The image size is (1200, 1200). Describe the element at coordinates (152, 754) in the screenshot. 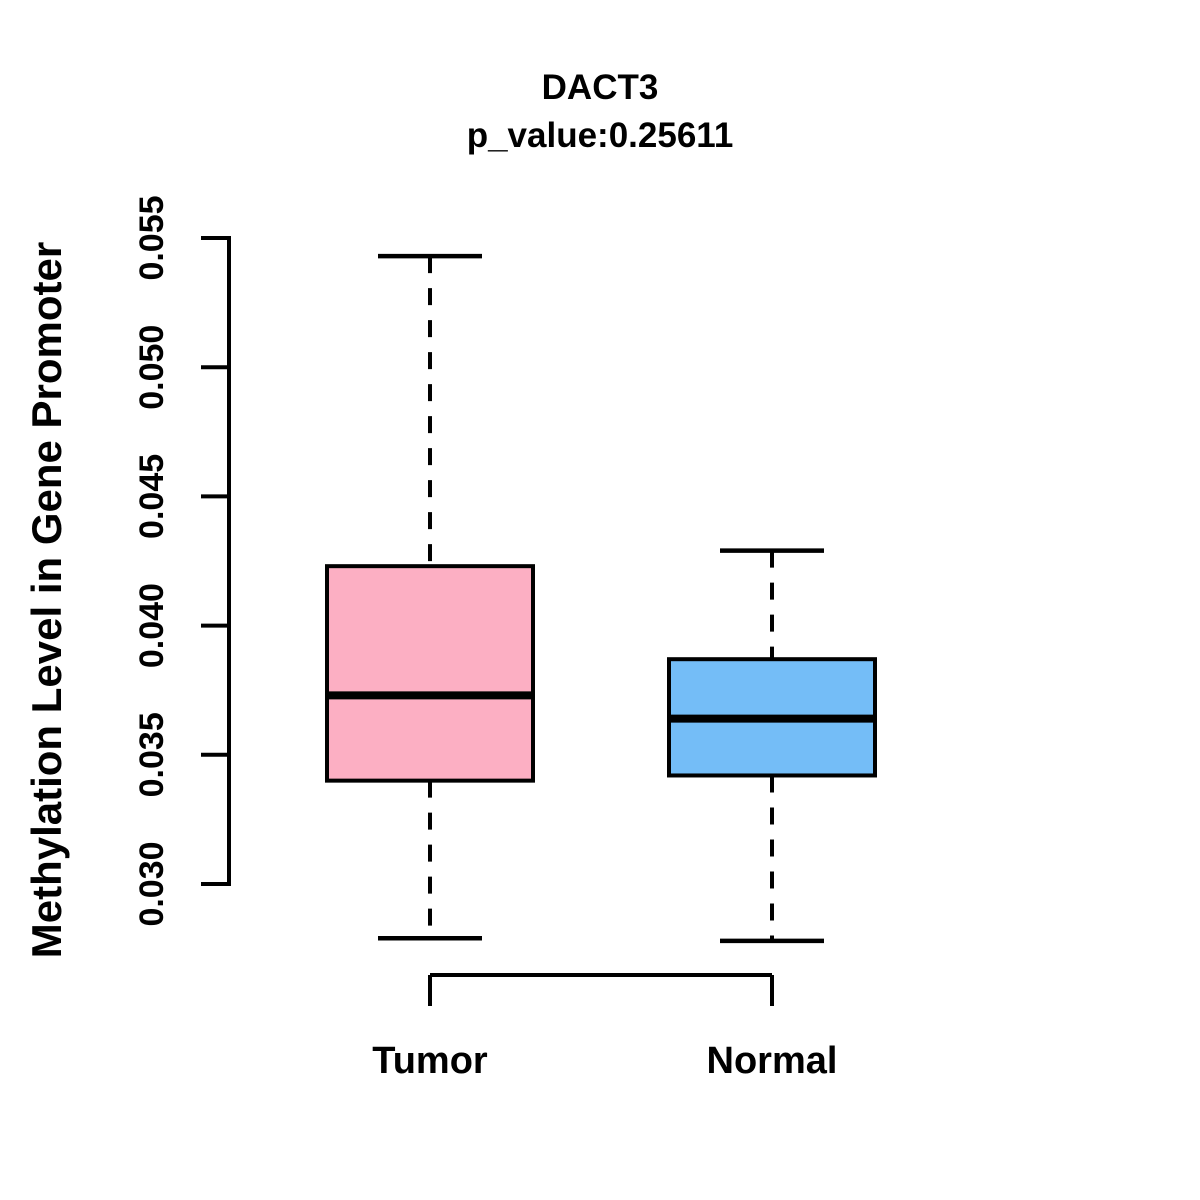

I see `y-tick-label: 0.035` at that location.